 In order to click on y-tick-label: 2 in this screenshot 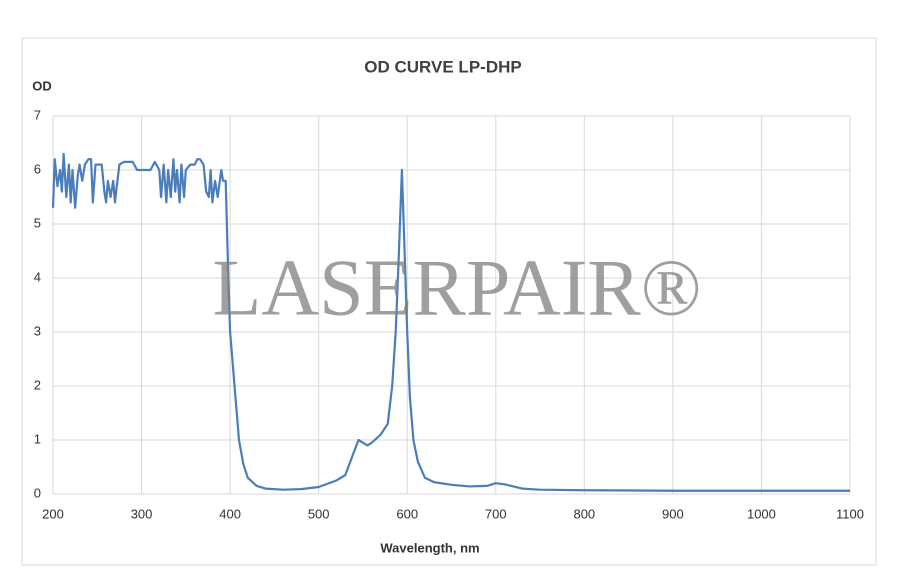, I will do `click(37, 384)`.